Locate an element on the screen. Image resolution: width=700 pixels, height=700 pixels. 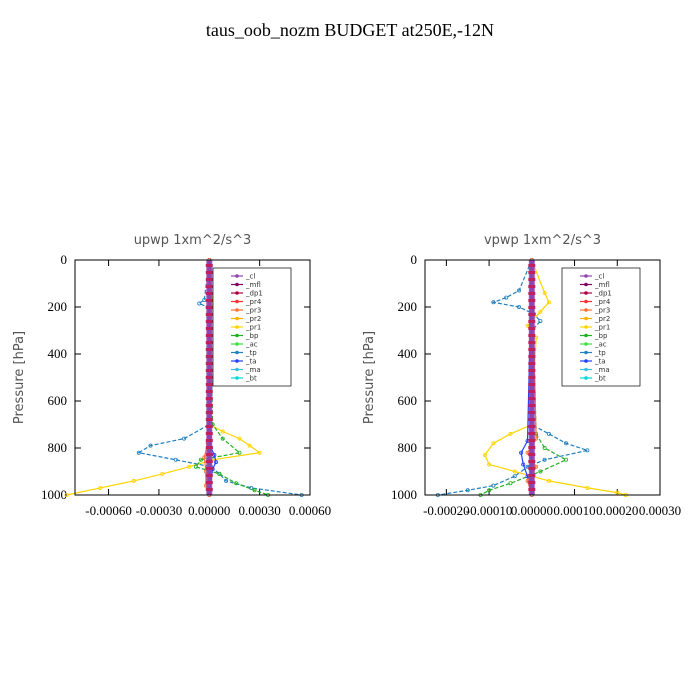
y-tick-label: 200 is located at coordinates (58, 306).